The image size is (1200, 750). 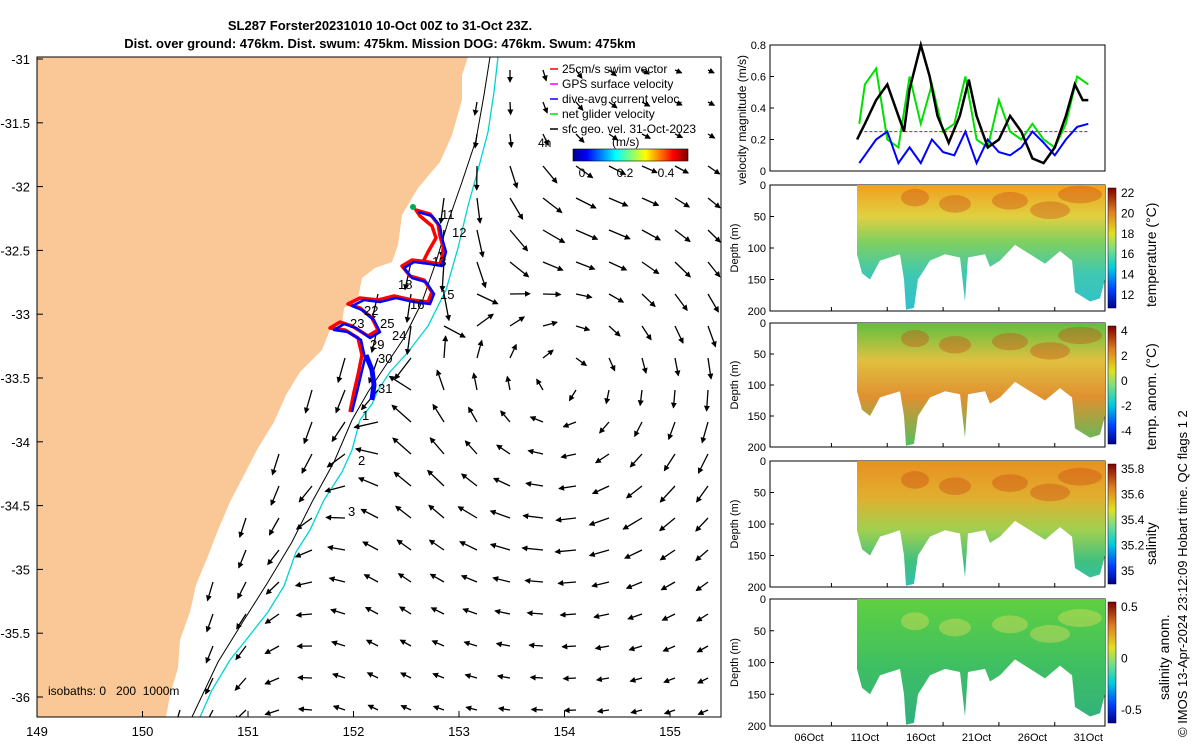 I want to click on colorbar-tick-label: -4, so click(x=1126, y=431).